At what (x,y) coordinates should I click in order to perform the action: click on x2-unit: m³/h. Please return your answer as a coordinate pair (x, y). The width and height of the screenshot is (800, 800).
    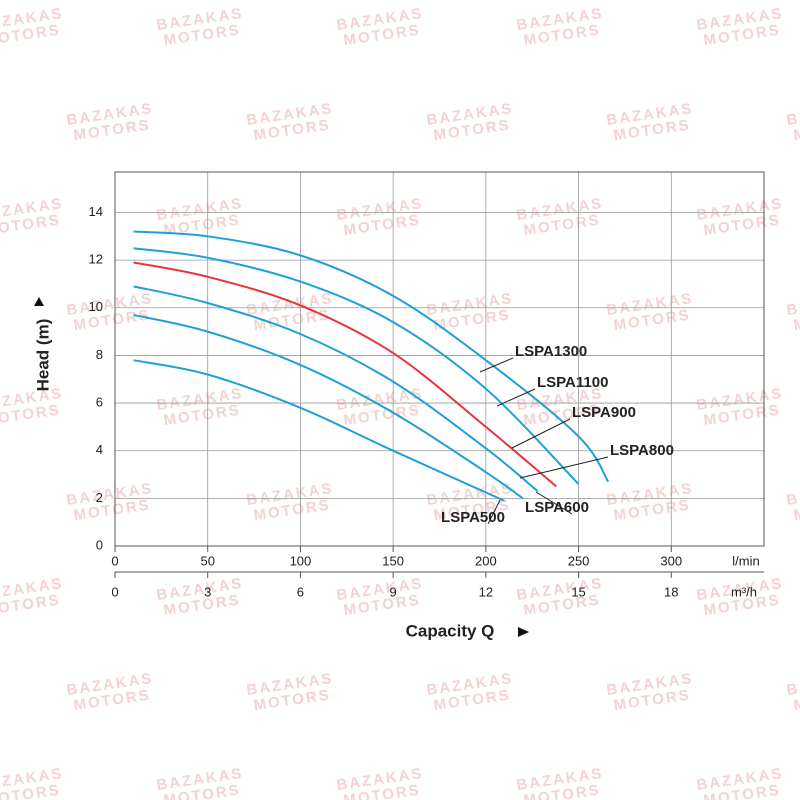
    Looking at the image, I should click on (744, 591).